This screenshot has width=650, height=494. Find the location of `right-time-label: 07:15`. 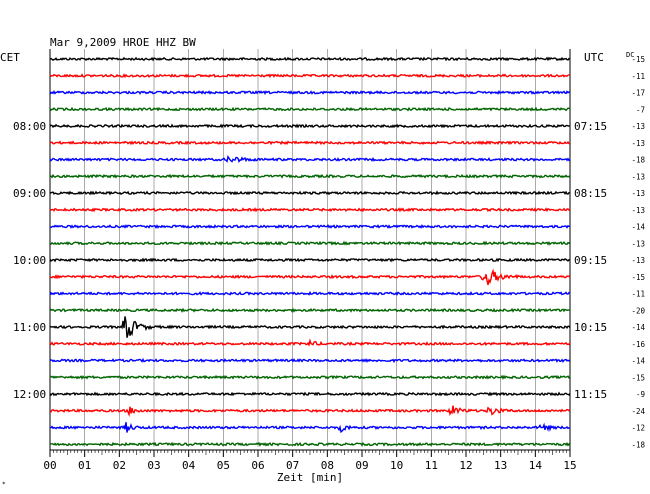

right-time-label: 07:15 is located at coordinates (590, 126).